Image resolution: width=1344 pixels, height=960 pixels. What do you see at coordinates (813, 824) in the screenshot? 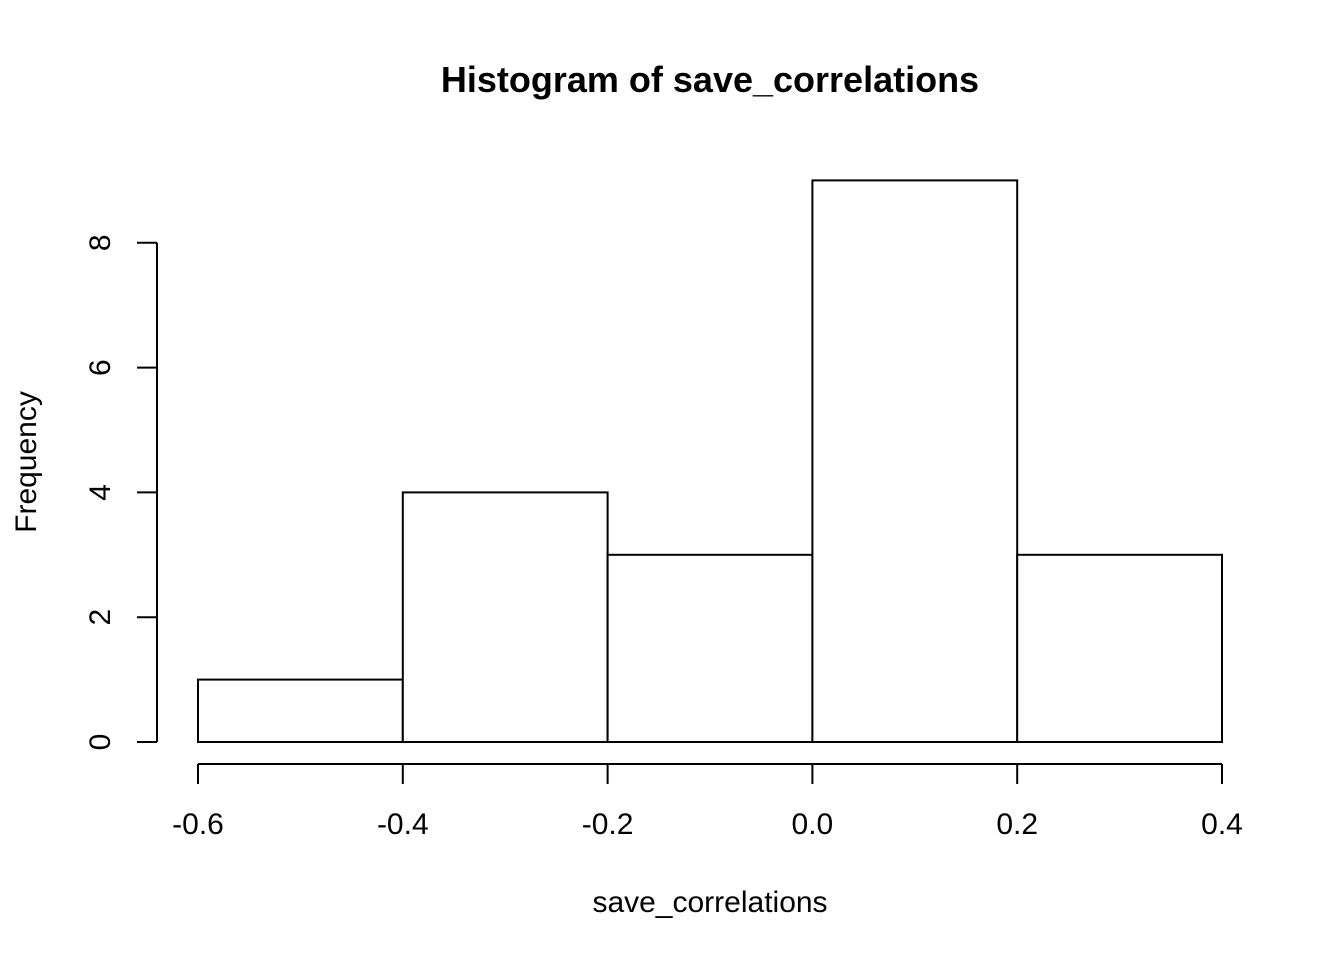
I see `x-tick-label-3: 0.0` at bounding box center [813, 824].